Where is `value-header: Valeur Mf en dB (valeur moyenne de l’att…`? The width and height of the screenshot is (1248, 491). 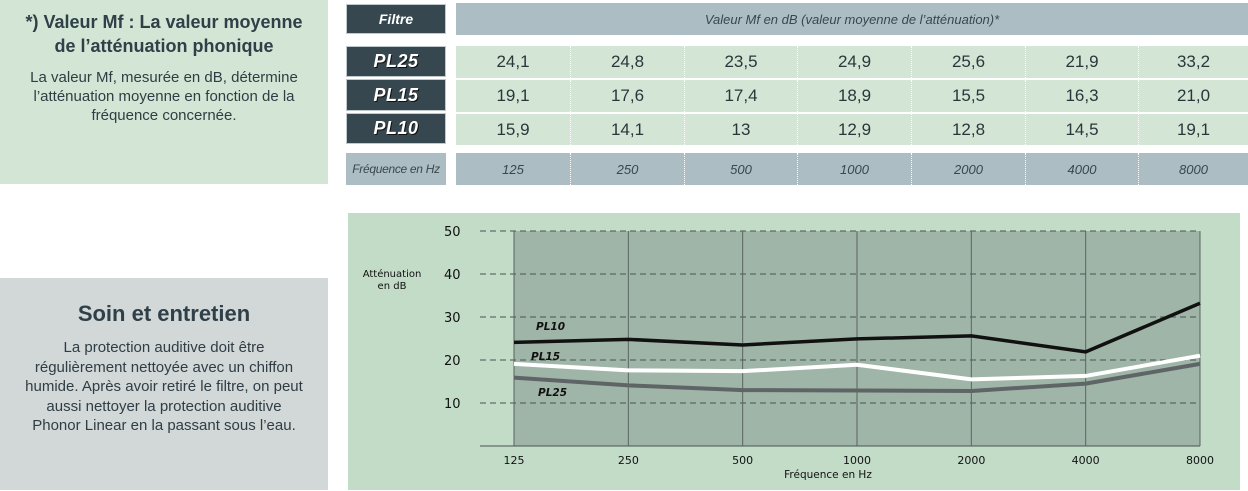 value-header: Valeur Mf en dB (valeur moyenne de l’att… is located at coordinates (852, 19).